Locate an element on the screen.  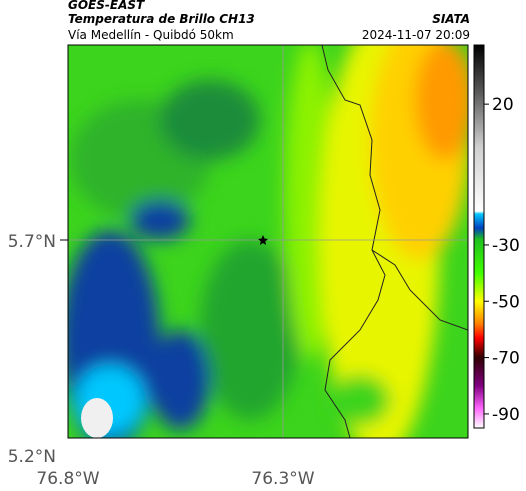
colorbar-label: 20 is located at coordinates (503, 105).